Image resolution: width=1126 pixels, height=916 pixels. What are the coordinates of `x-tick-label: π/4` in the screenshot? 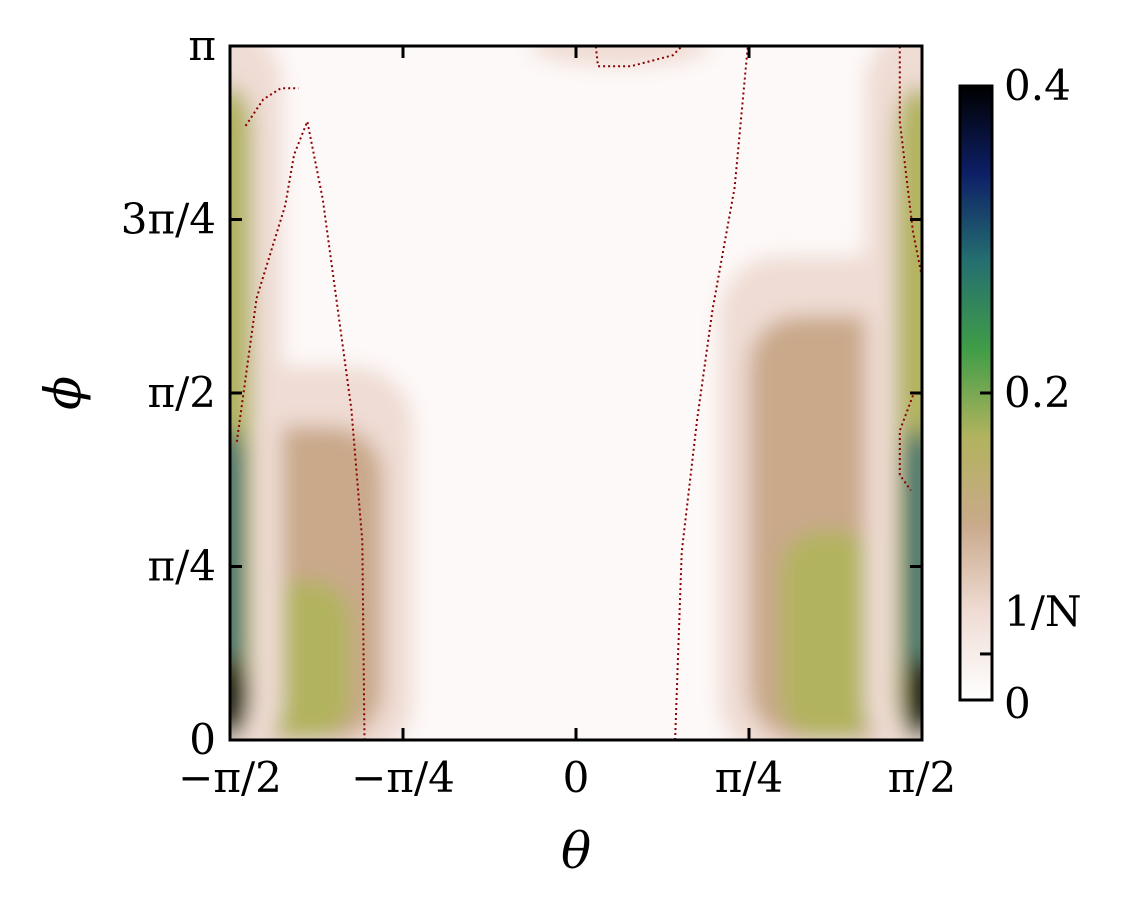 It's located at (749, 777).